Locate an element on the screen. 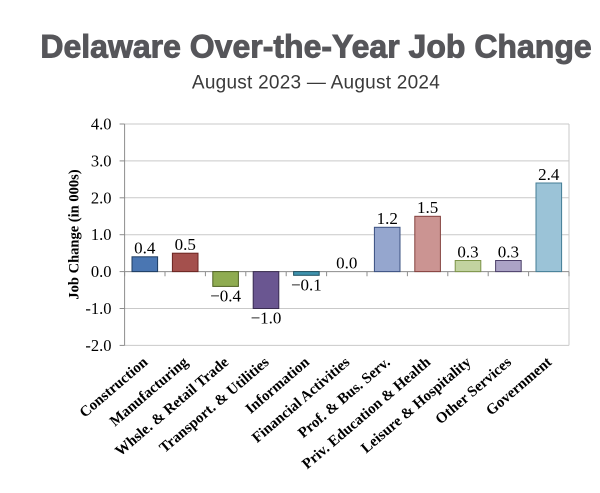 The width and height of the screenshot is (600, 493). svg-text: 2.4 is located at coordinates (549, 174).